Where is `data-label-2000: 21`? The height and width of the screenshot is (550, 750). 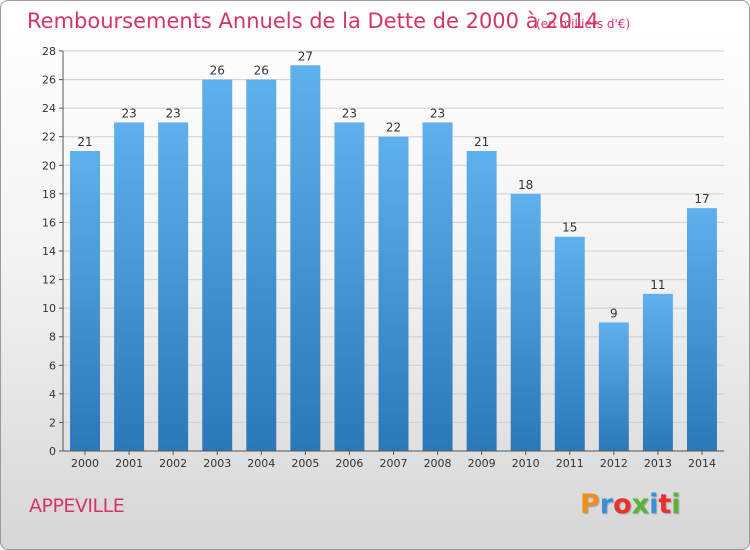
data-label-2000: 21 is located at coordinates (84, 142).